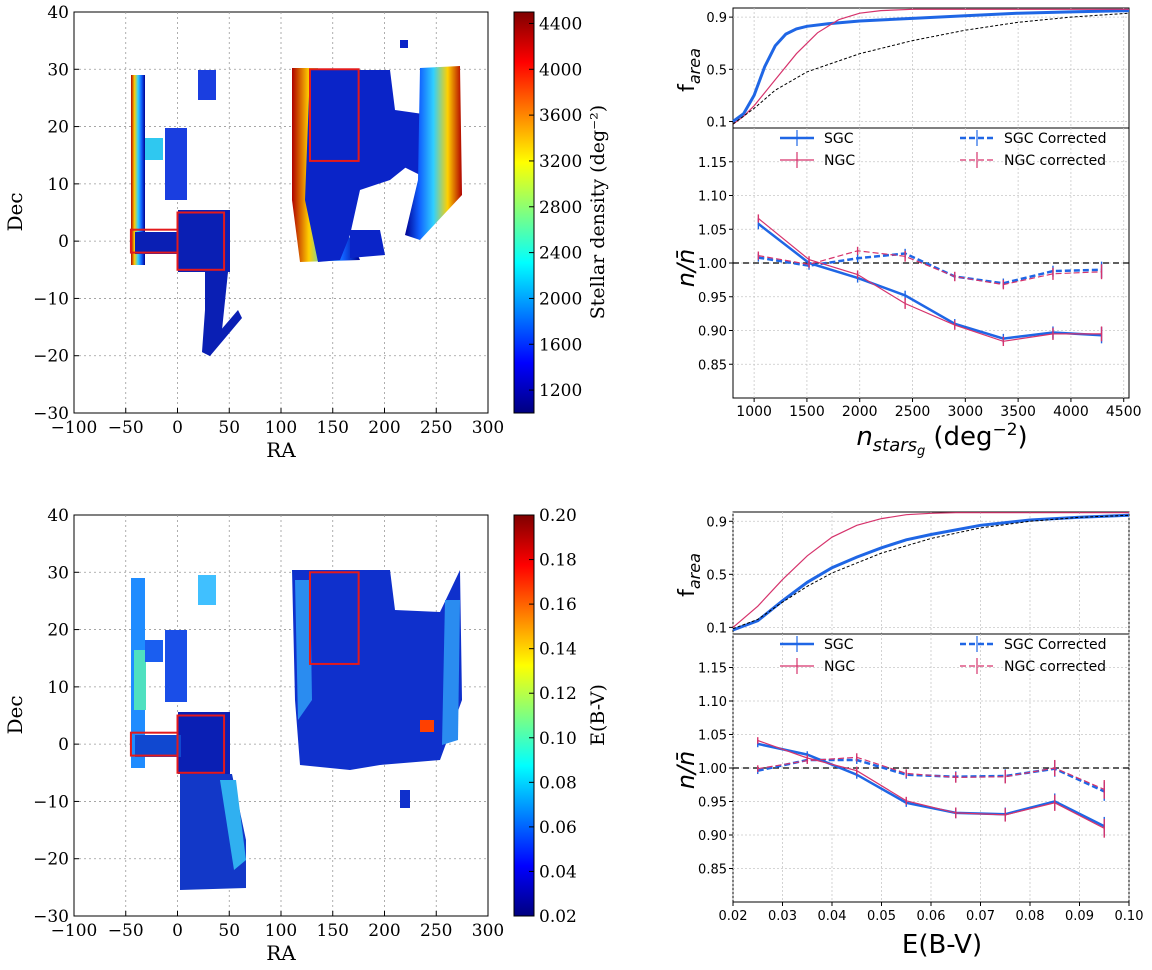 Image resolution: width=1152 pixels, height=970 pixels. What do you see at coordinates (51, 860) in the screenshot?
I see `map2-ytick-label: −20` at bounding box center [51, 860].